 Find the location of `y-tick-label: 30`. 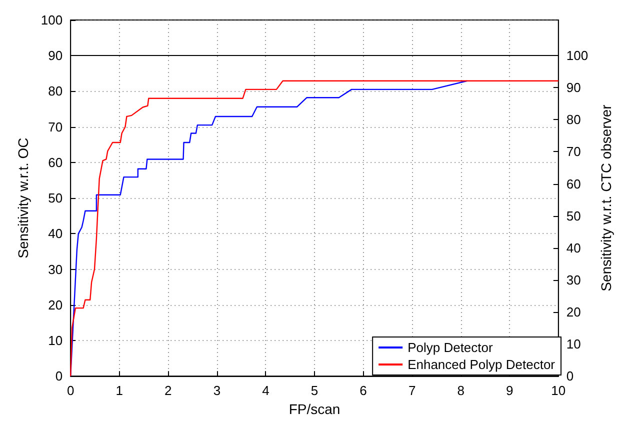

y-tick-label: 30 is located at coordinates (55, 269).